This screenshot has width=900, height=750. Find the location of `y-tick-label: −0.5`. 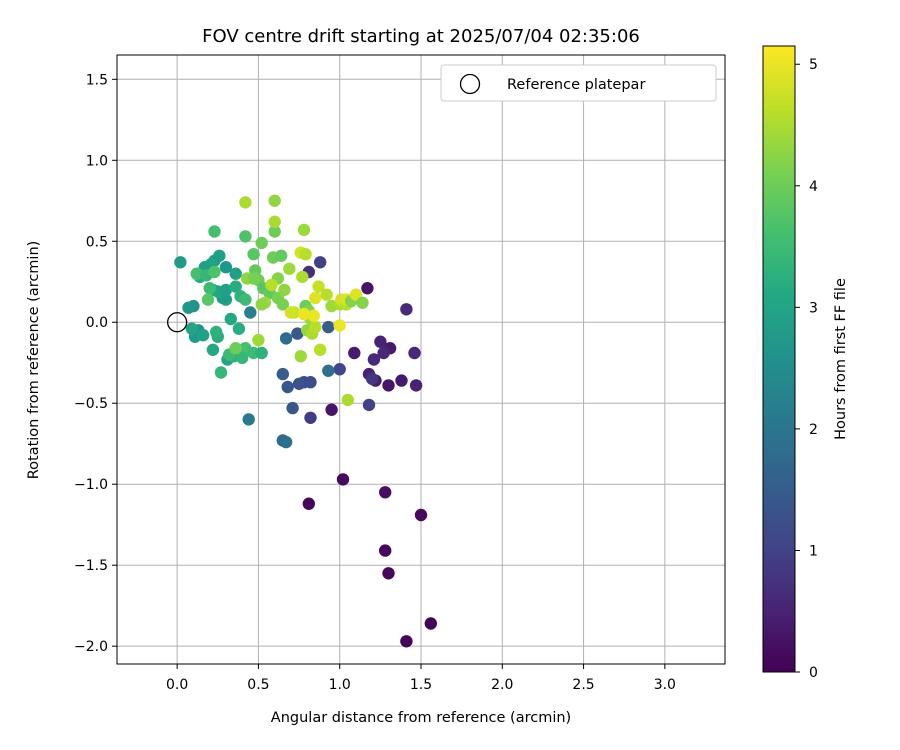

y-tick-label: −0.5 is located at coordinates (91, 404).